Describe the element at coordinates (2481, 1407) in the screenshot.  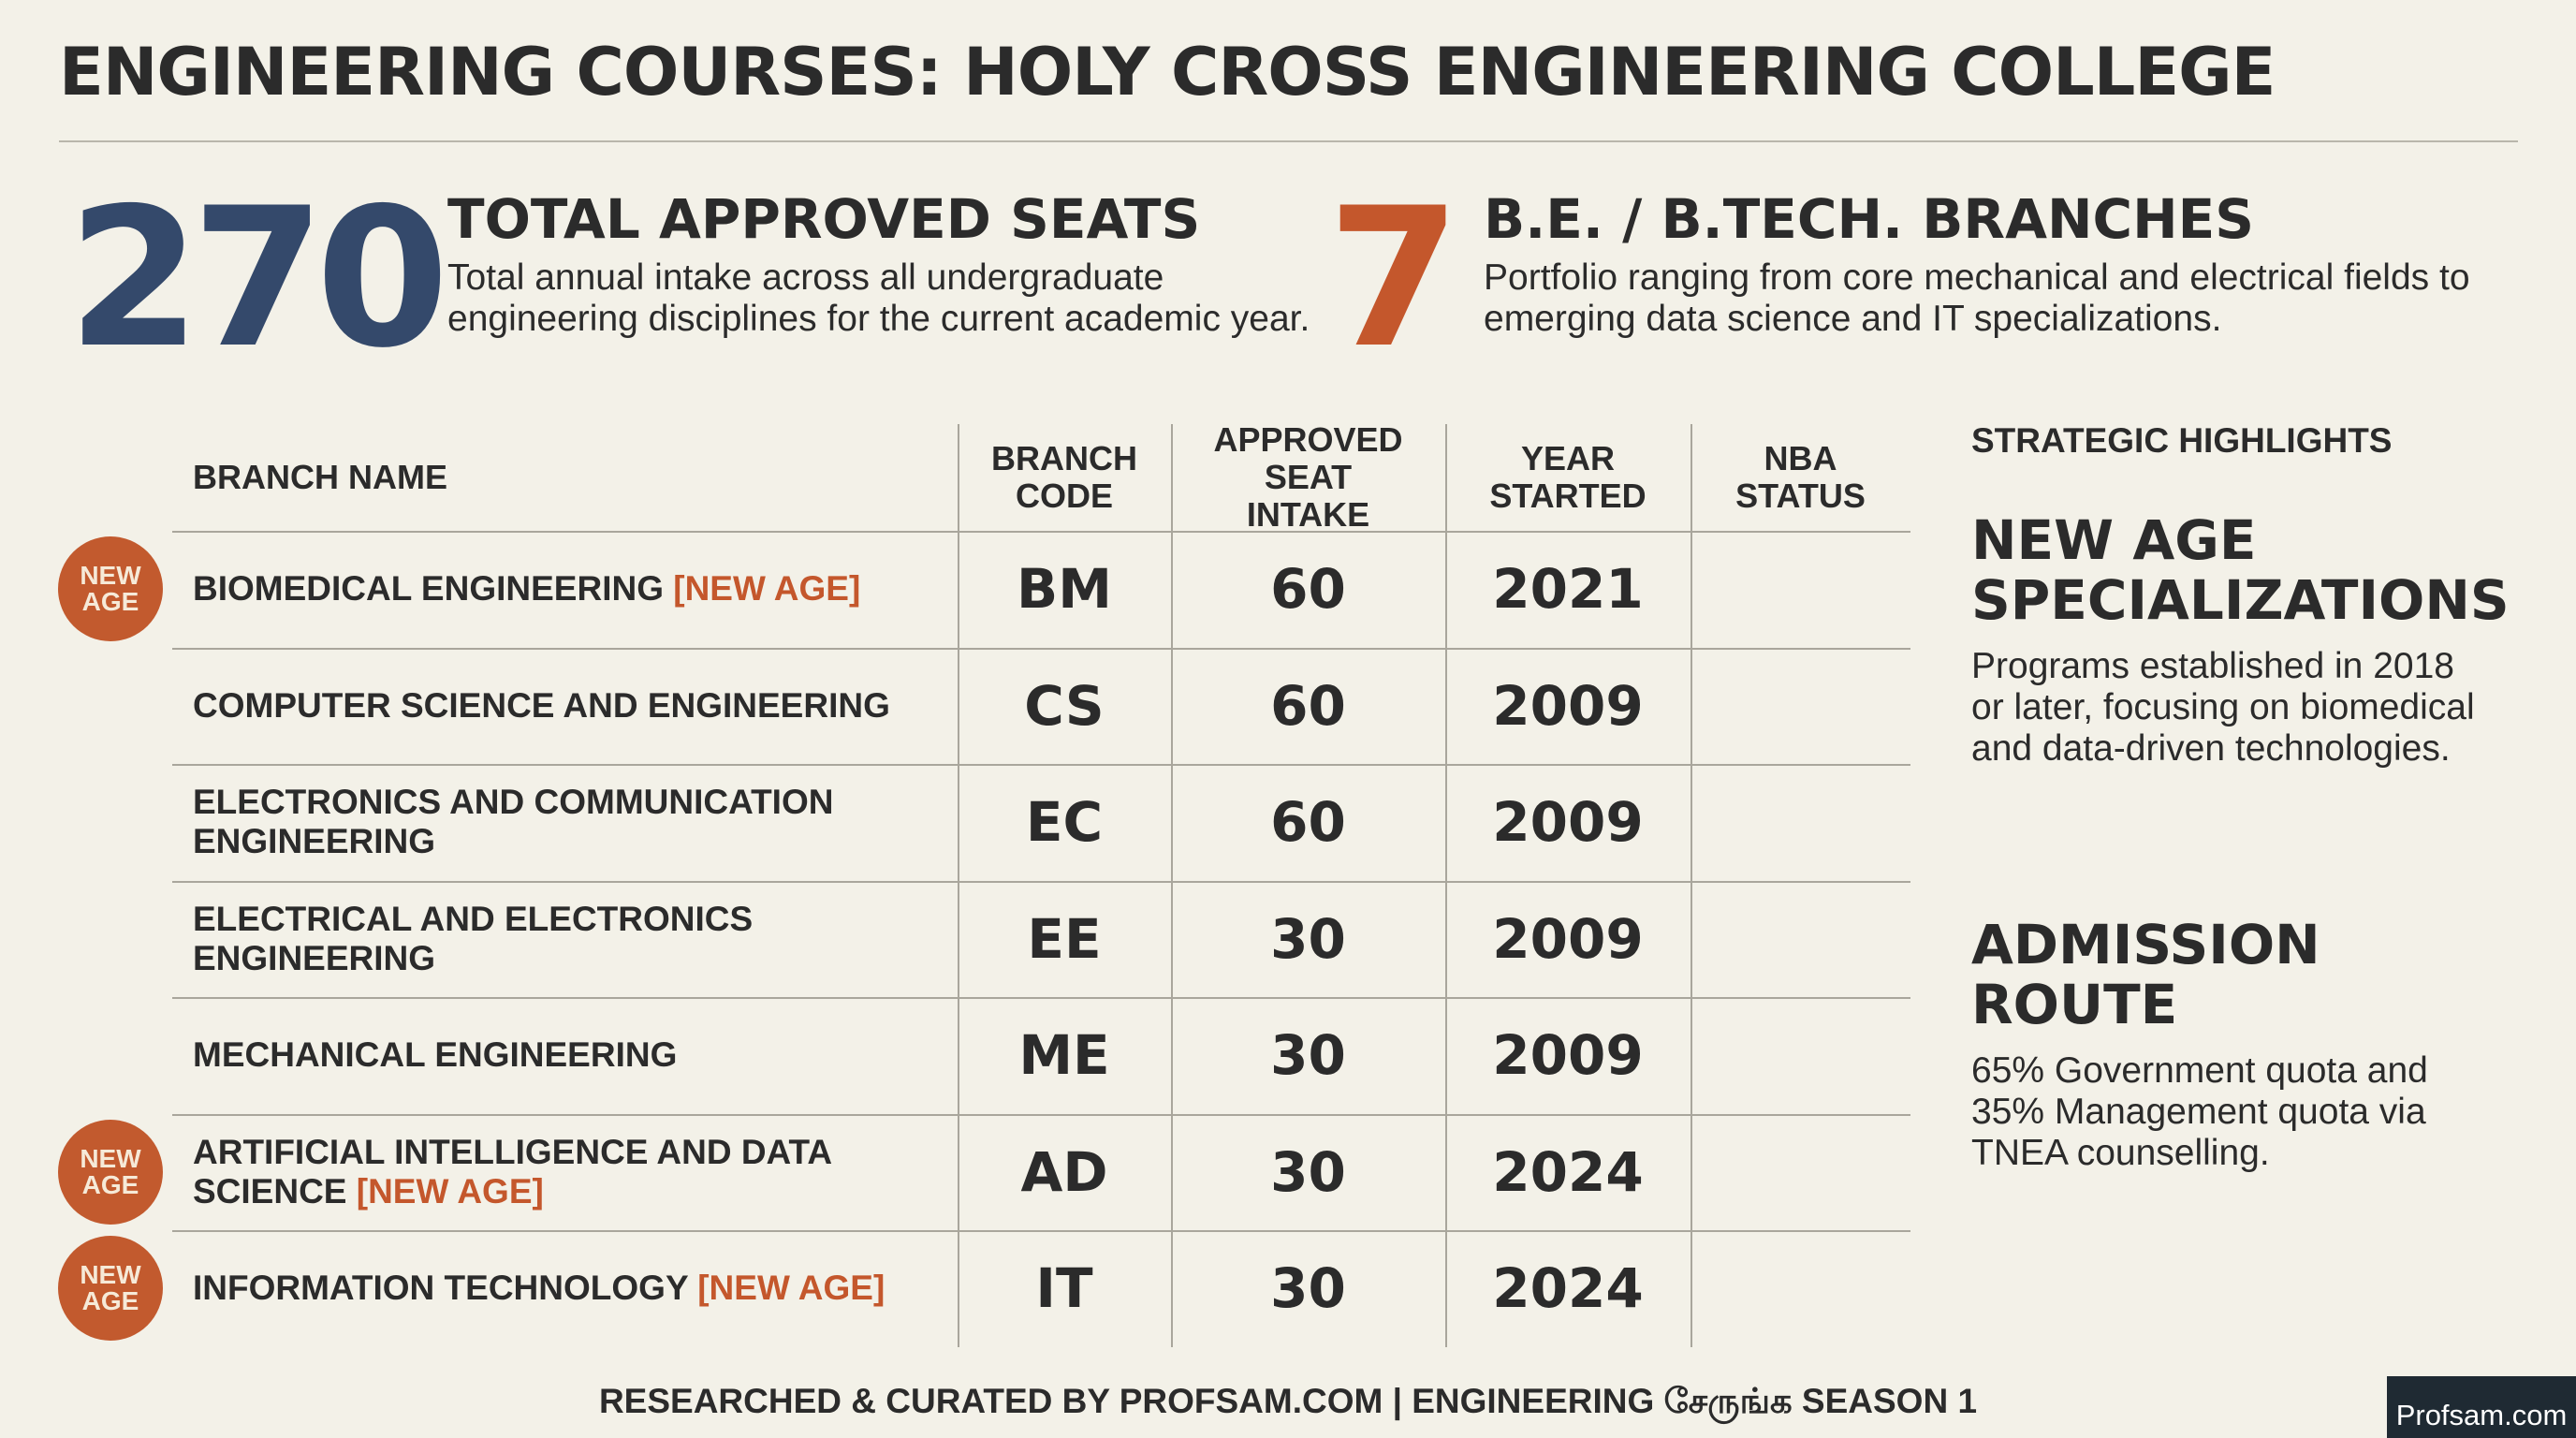
I see `watermark: Profsam.com` at that location.